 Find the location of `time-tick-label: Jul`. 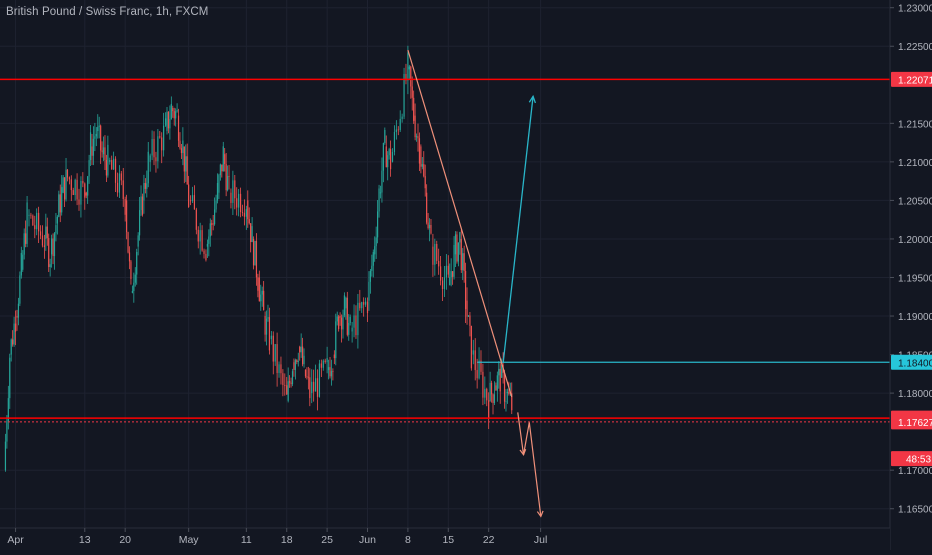

time-tick-label: Jul is located at coordinates (540, 540).